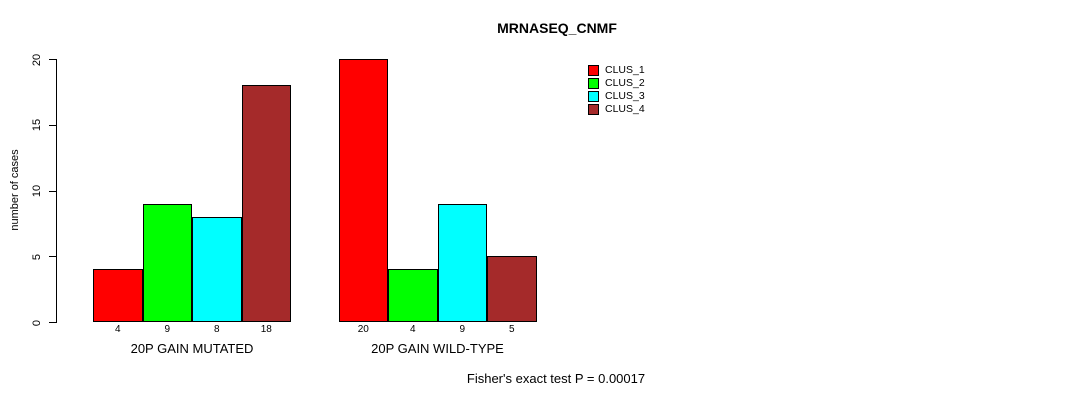 The width and height of the screenshot is (1090, 400). I want to click on y-axis-tick-label: 20, so click(37, 59).